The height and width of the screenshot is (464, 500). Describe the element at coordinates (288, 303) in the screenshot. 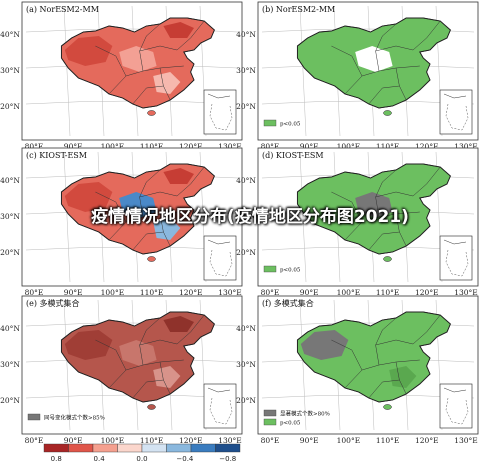

I see `panel-title: (f) 多模式集合` at that location.